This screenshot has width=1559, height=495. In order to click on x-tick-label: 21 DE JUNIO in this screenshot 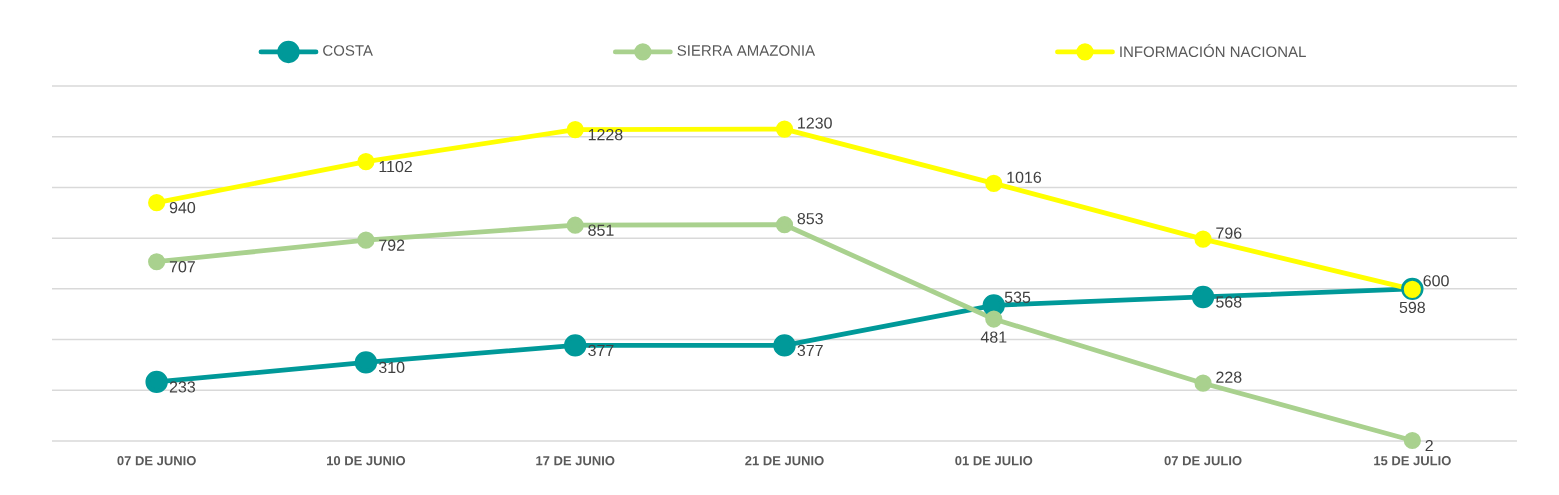, I will do `click(784, 461)`.